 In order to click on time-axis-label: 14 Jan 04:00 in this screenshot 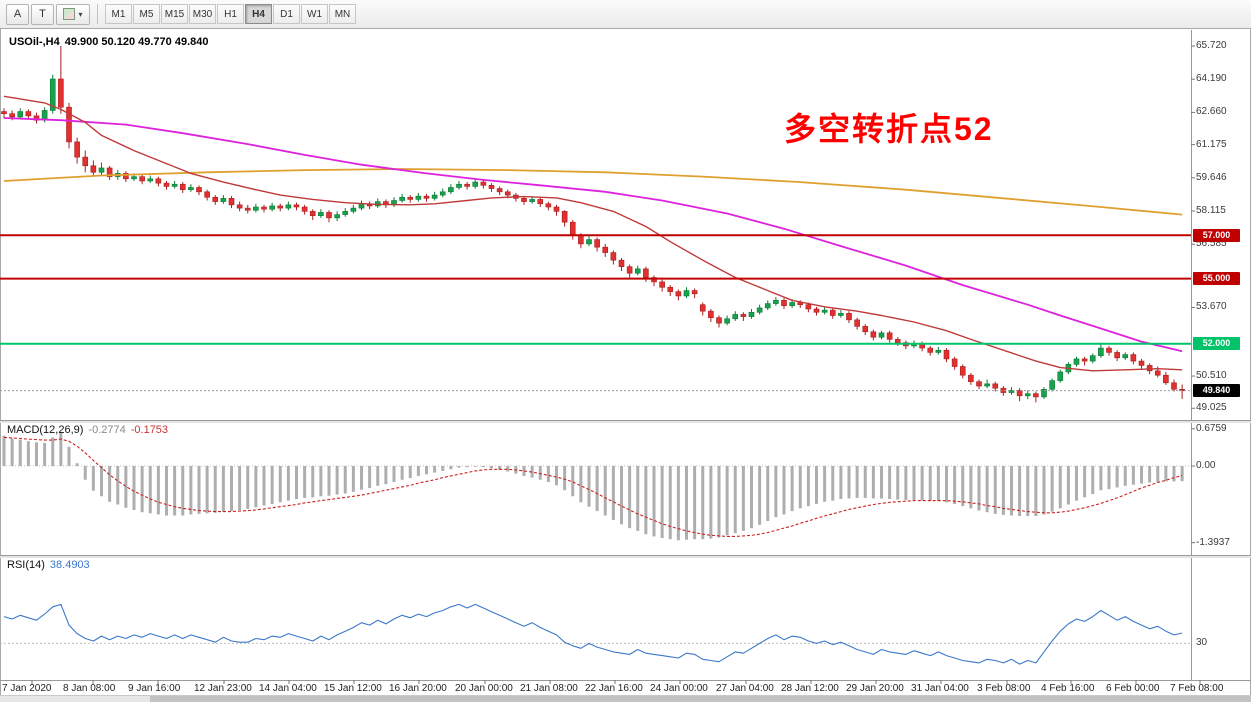, I will do `click(288, 688)`.